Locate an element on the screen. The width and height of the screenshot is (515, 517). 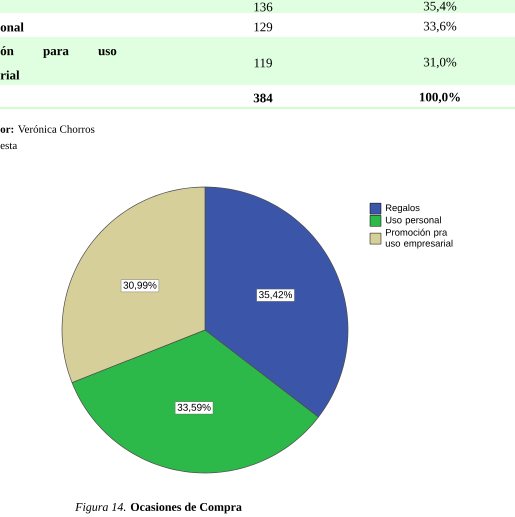
text: ón para uso is located at coordinates (58, 52).